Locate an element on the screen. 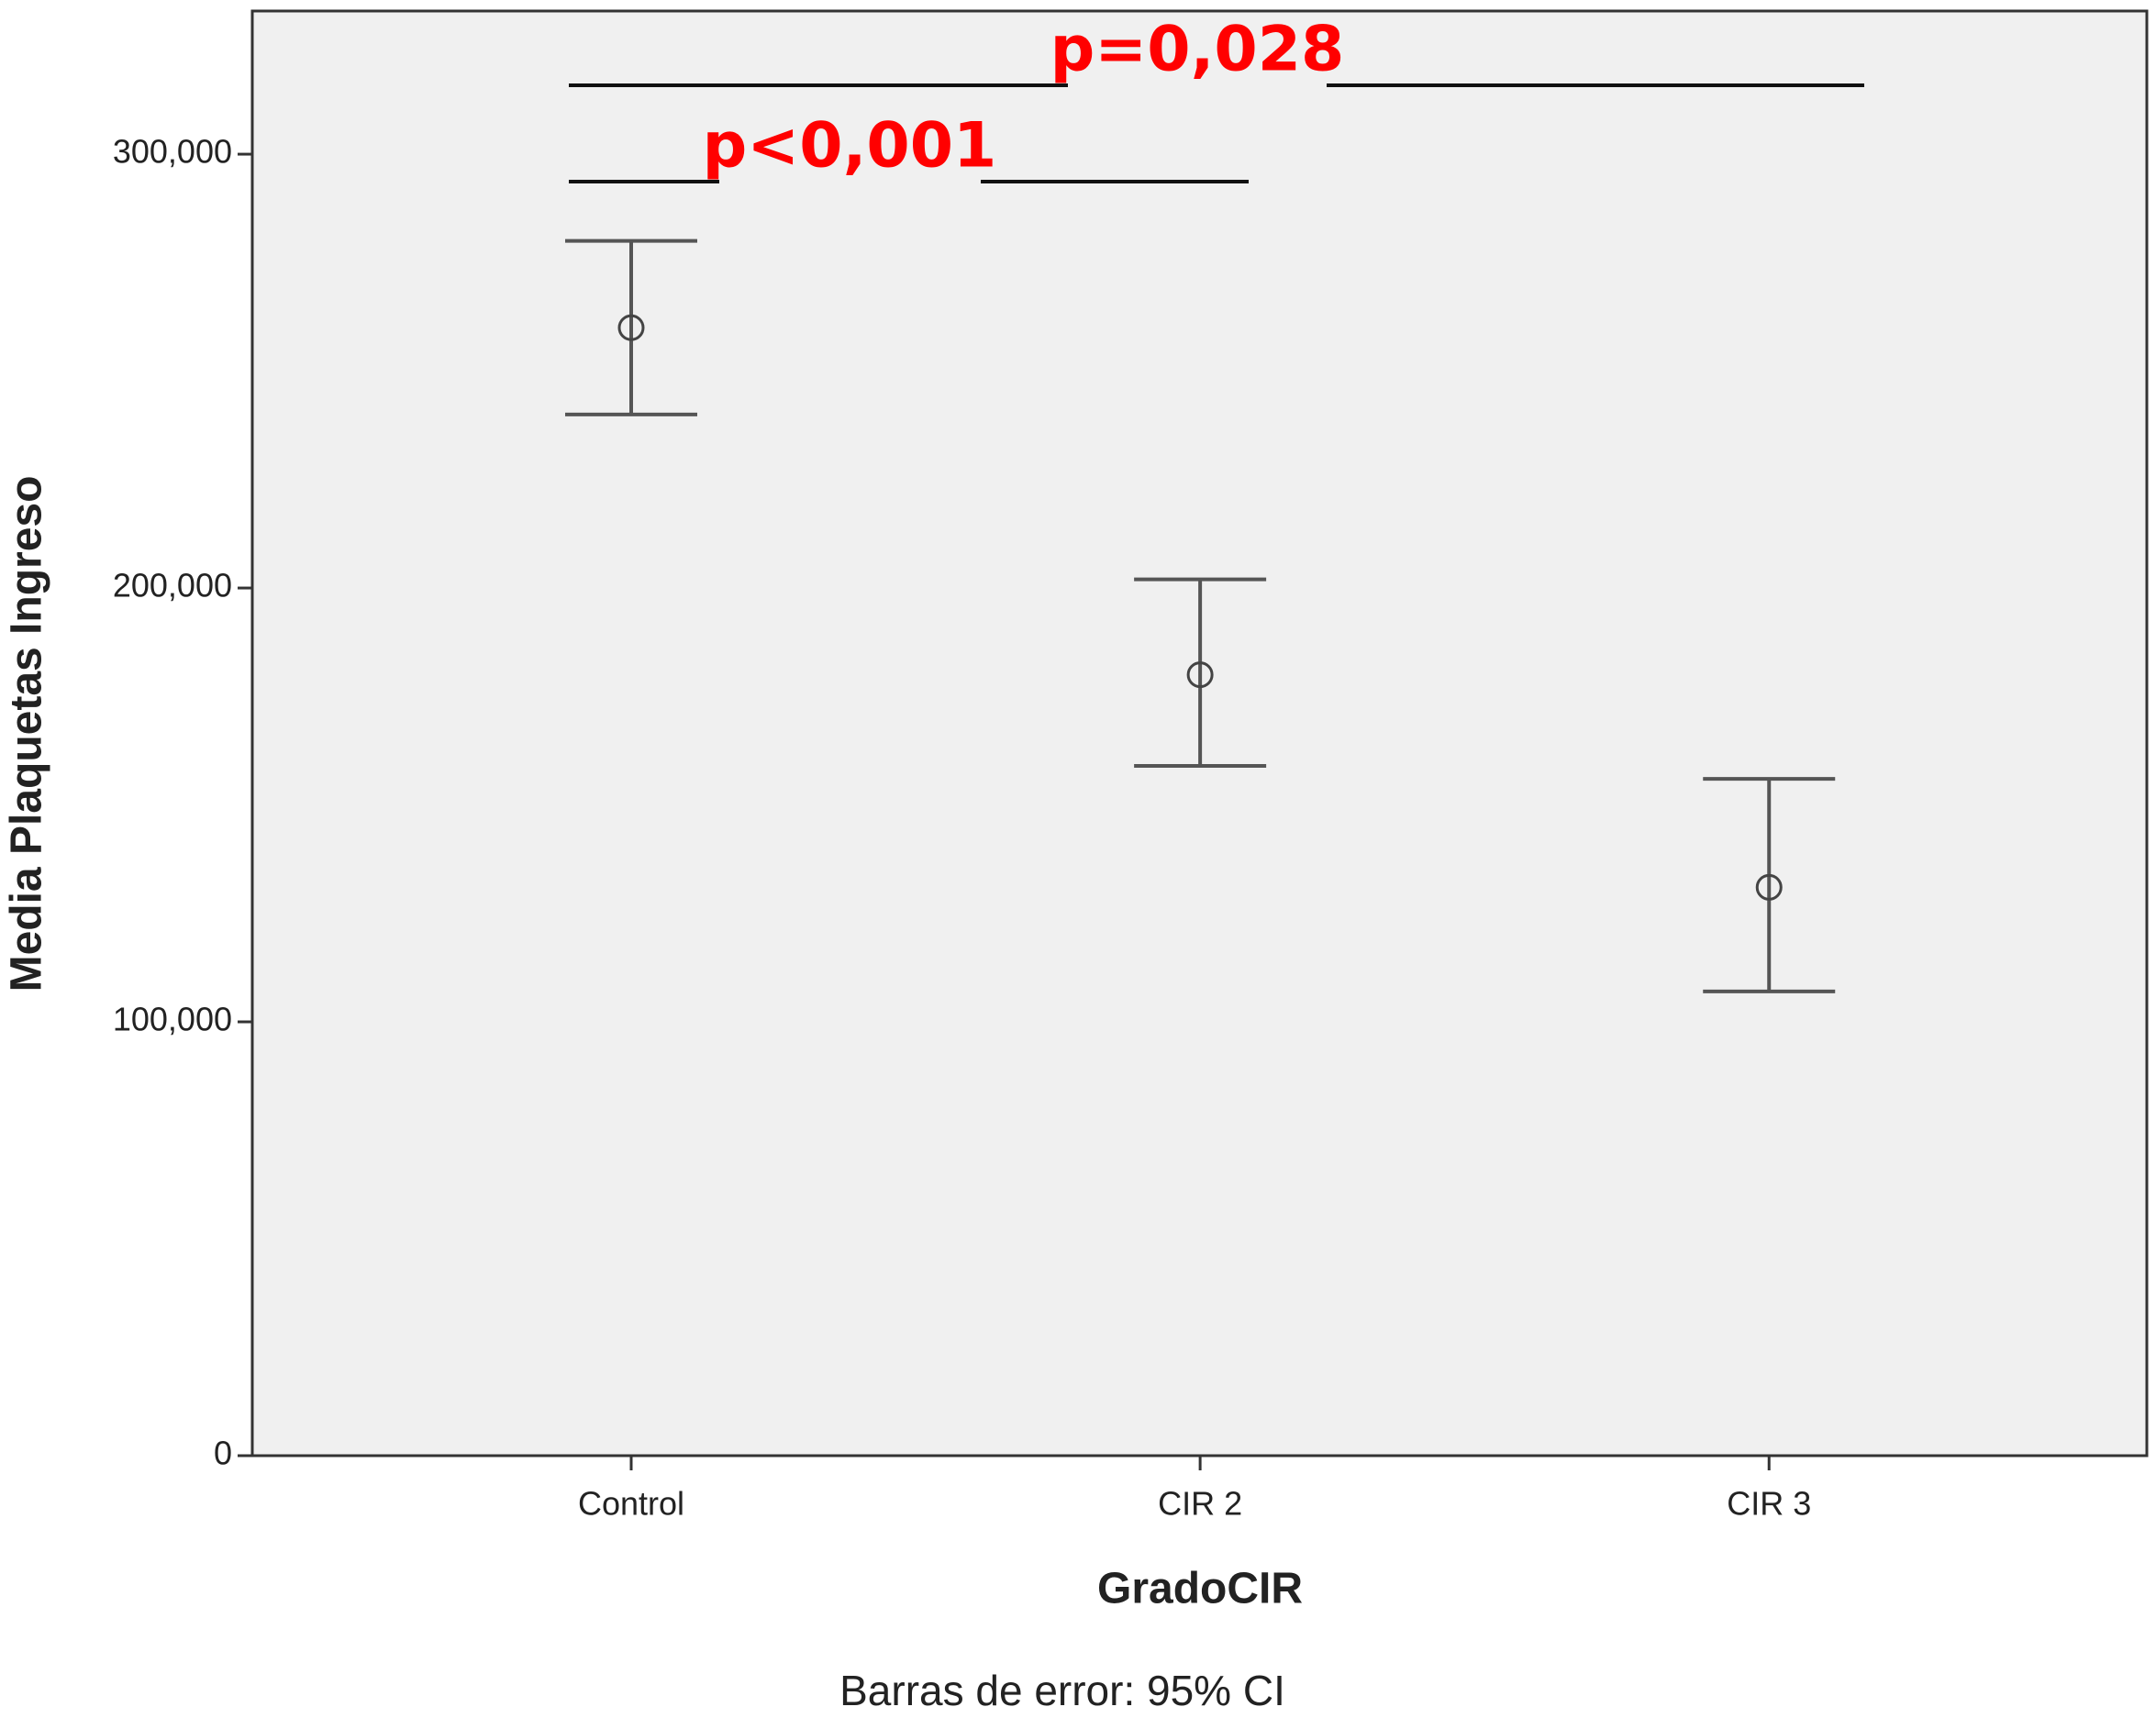 The height and width of the screenshot is (1718, 2156). annotation-lines is located at coordinates (1217, 133).